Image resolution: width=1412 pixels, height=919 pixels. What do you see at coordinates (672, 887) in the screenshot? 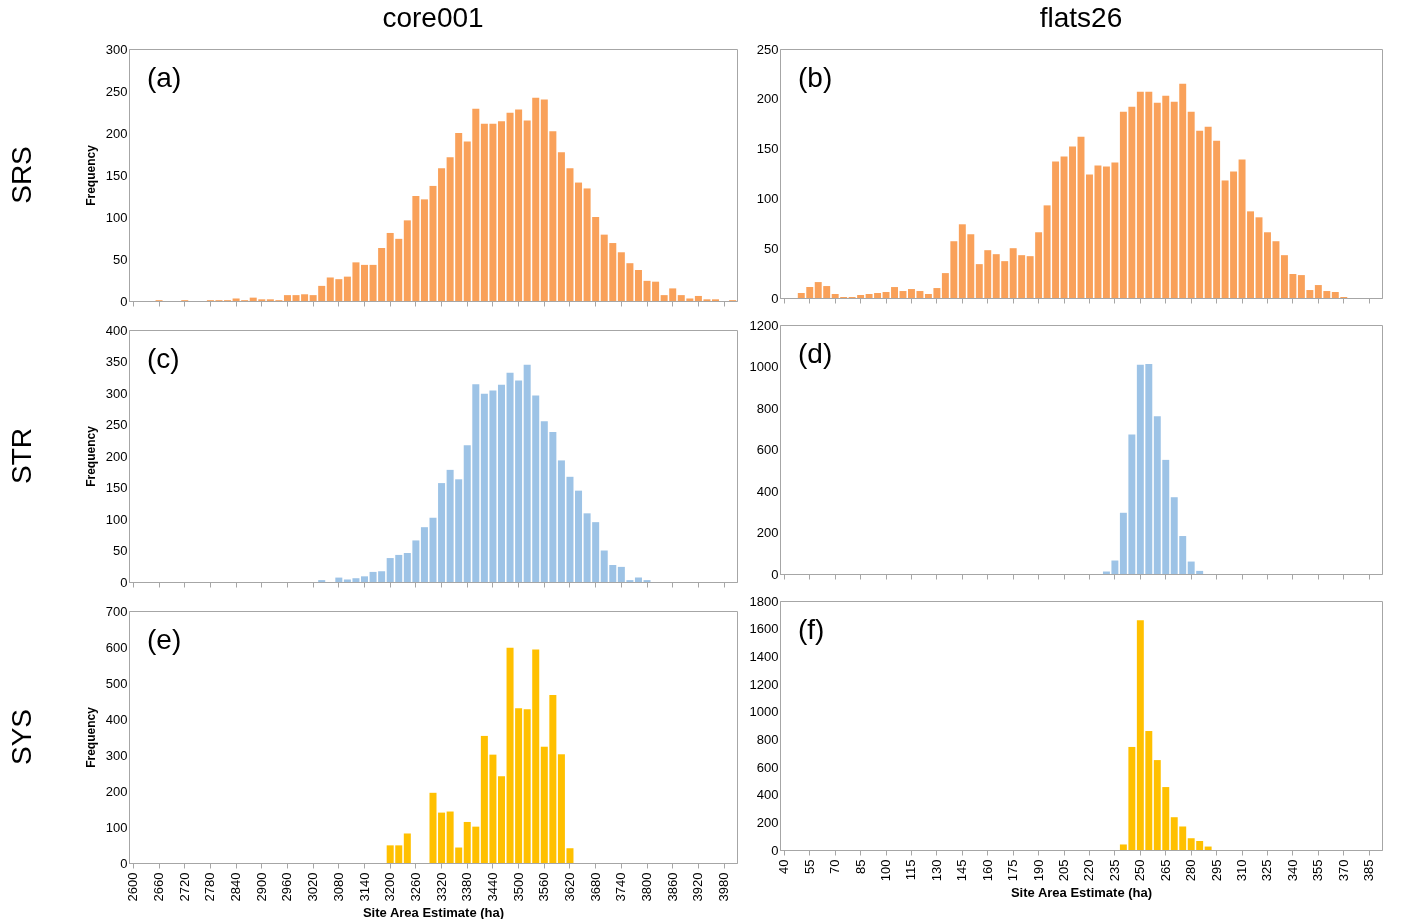
I see `x-tick-label: 3860` at bounding box center [672, 887].